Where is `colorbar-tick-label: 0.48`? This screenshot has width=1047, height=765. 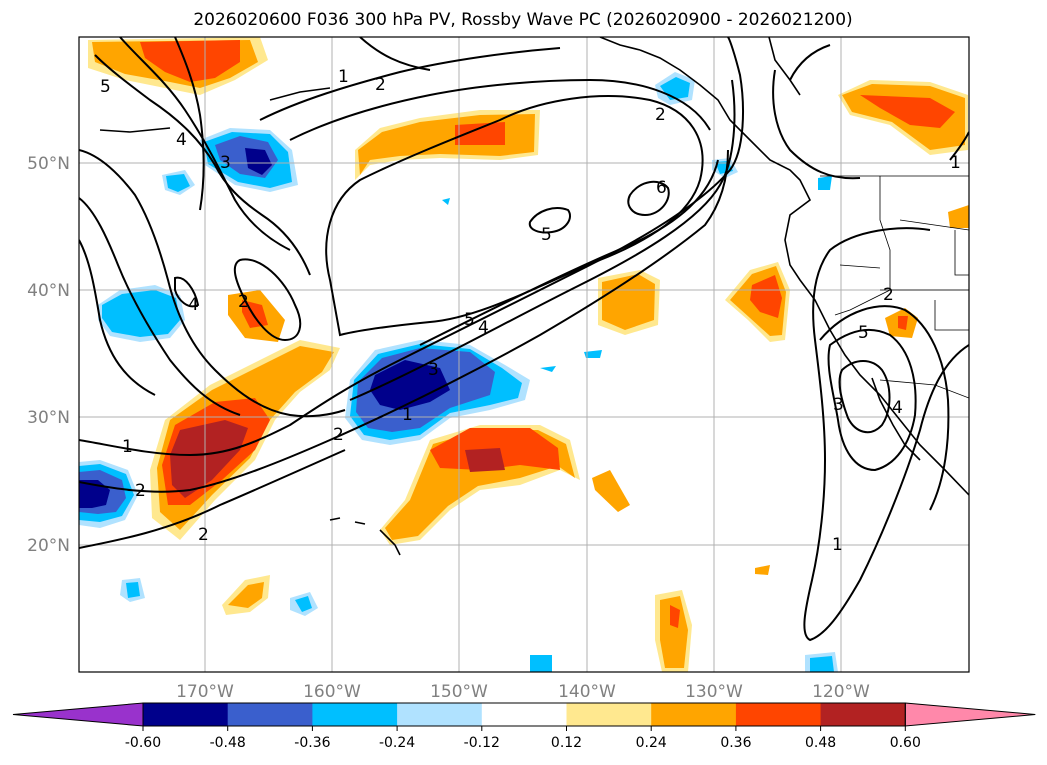 colorbar-tick-label: 0.48 is located at coordinates (820, 743).